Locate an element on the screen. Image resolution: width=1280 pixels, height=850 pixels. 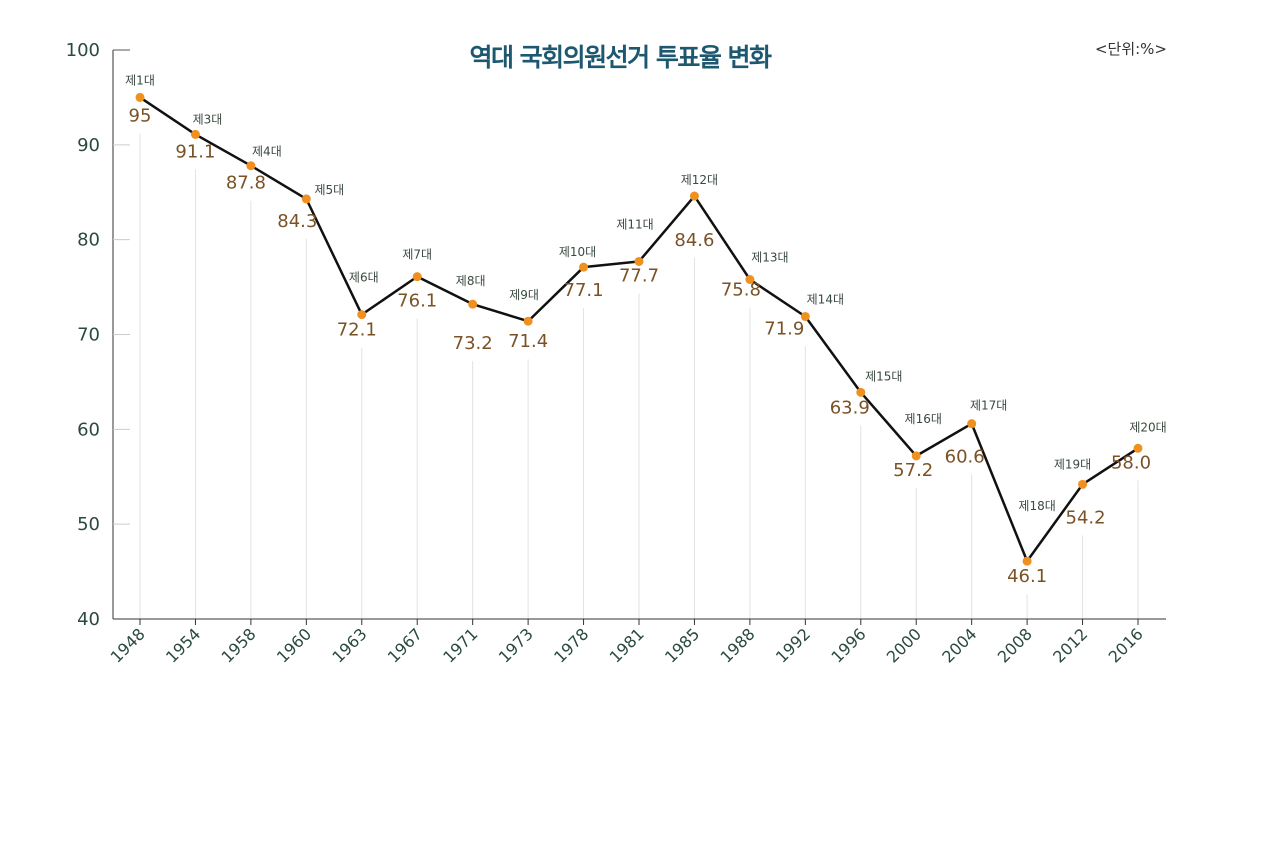
term-label: 제15대 is located at coordinates (883, 376).